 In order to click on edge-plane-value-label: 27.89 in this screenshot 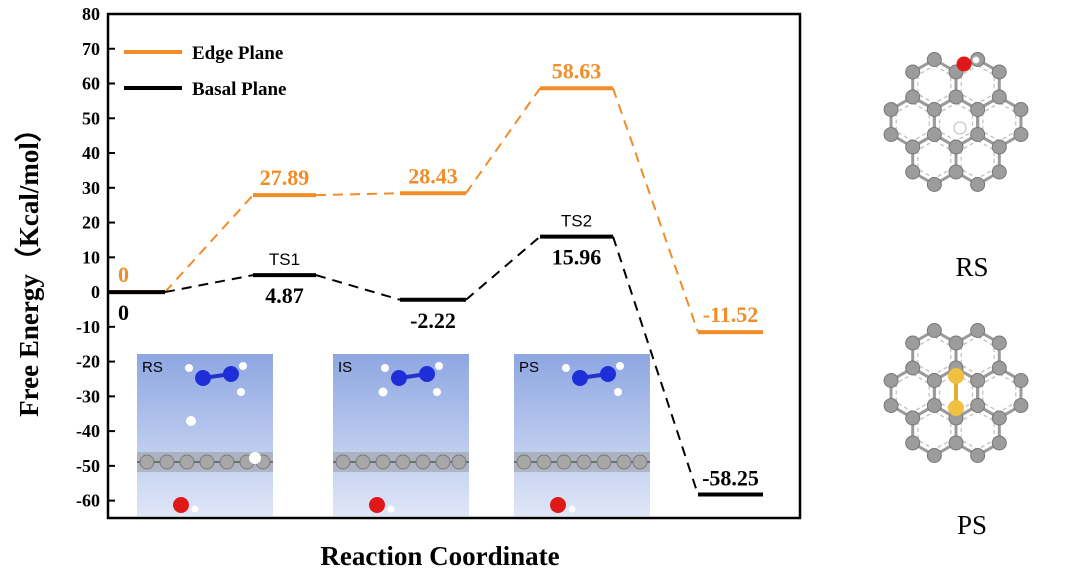, I will do `click(285, 177)`.